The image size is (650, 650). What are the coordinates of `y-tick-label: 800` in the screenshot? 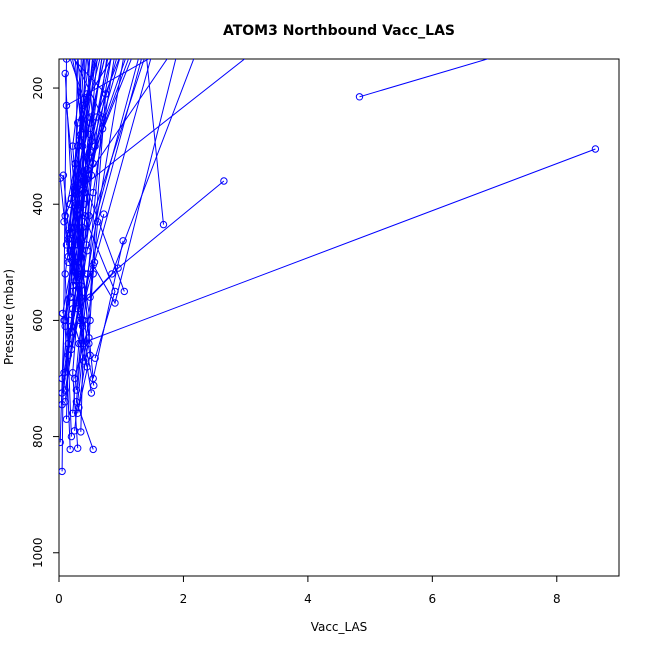 It's located at (38, 436).